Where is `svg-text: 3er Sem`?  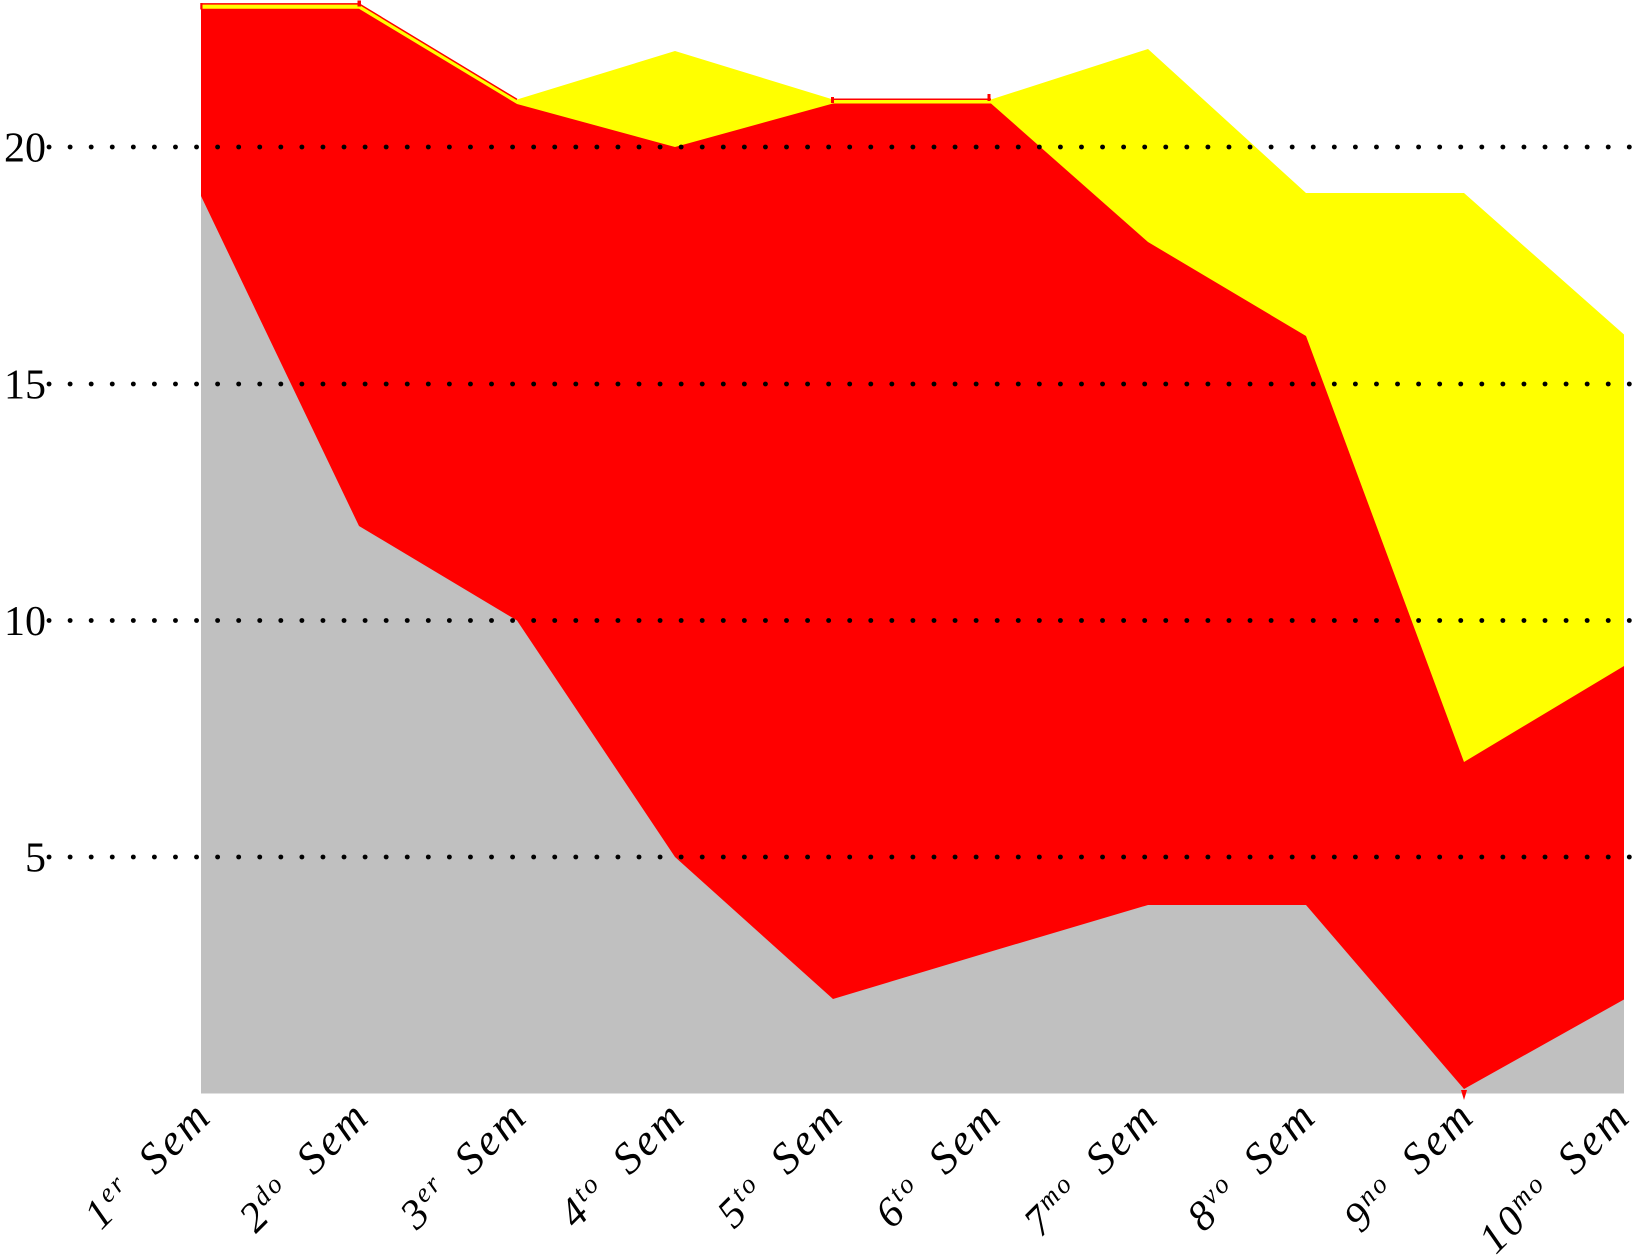
svg-text: 3er Sem is located at coordinates (463, 1164).